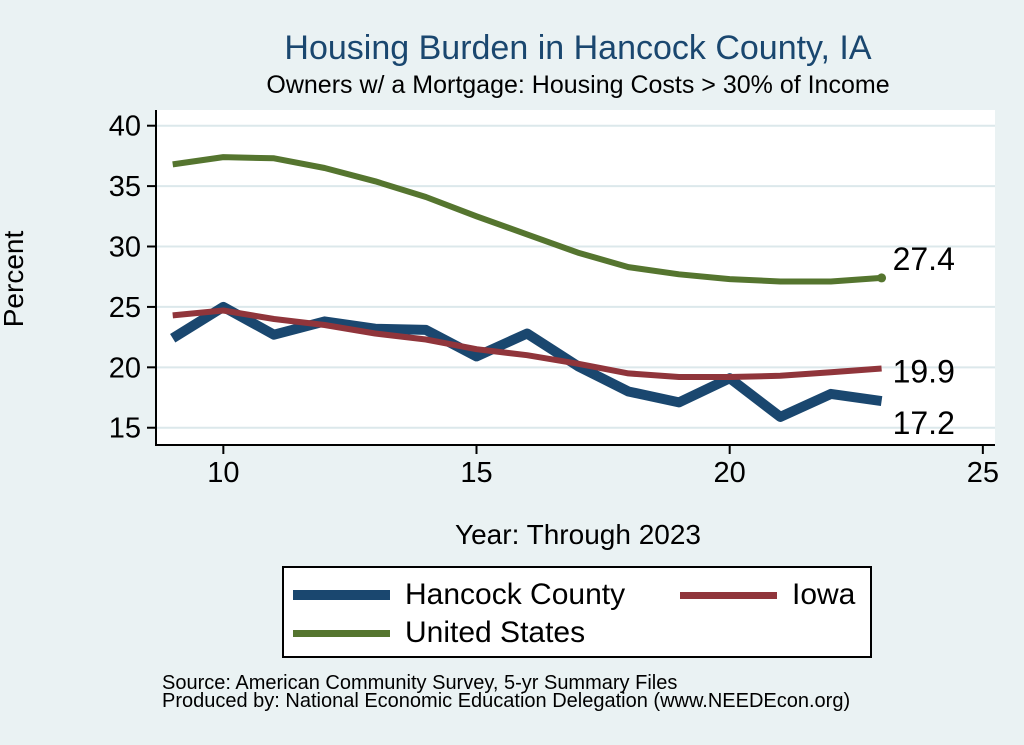 The width and height of the screenshot is (1024, 745). I want to click on y-tick-label: 20, so click(125, 368).